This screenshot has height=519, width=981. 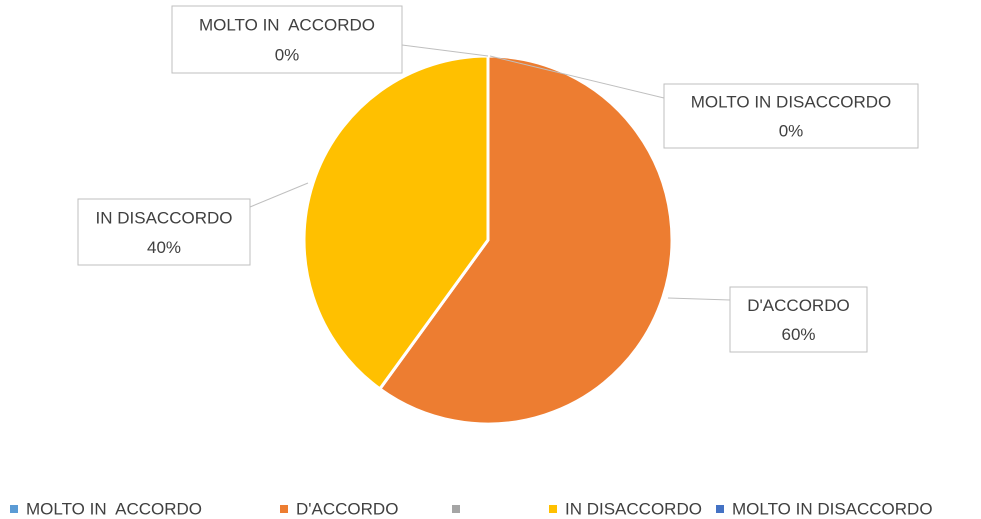 I want to click on data-label-value: 40%, so click(x=164, y=247).